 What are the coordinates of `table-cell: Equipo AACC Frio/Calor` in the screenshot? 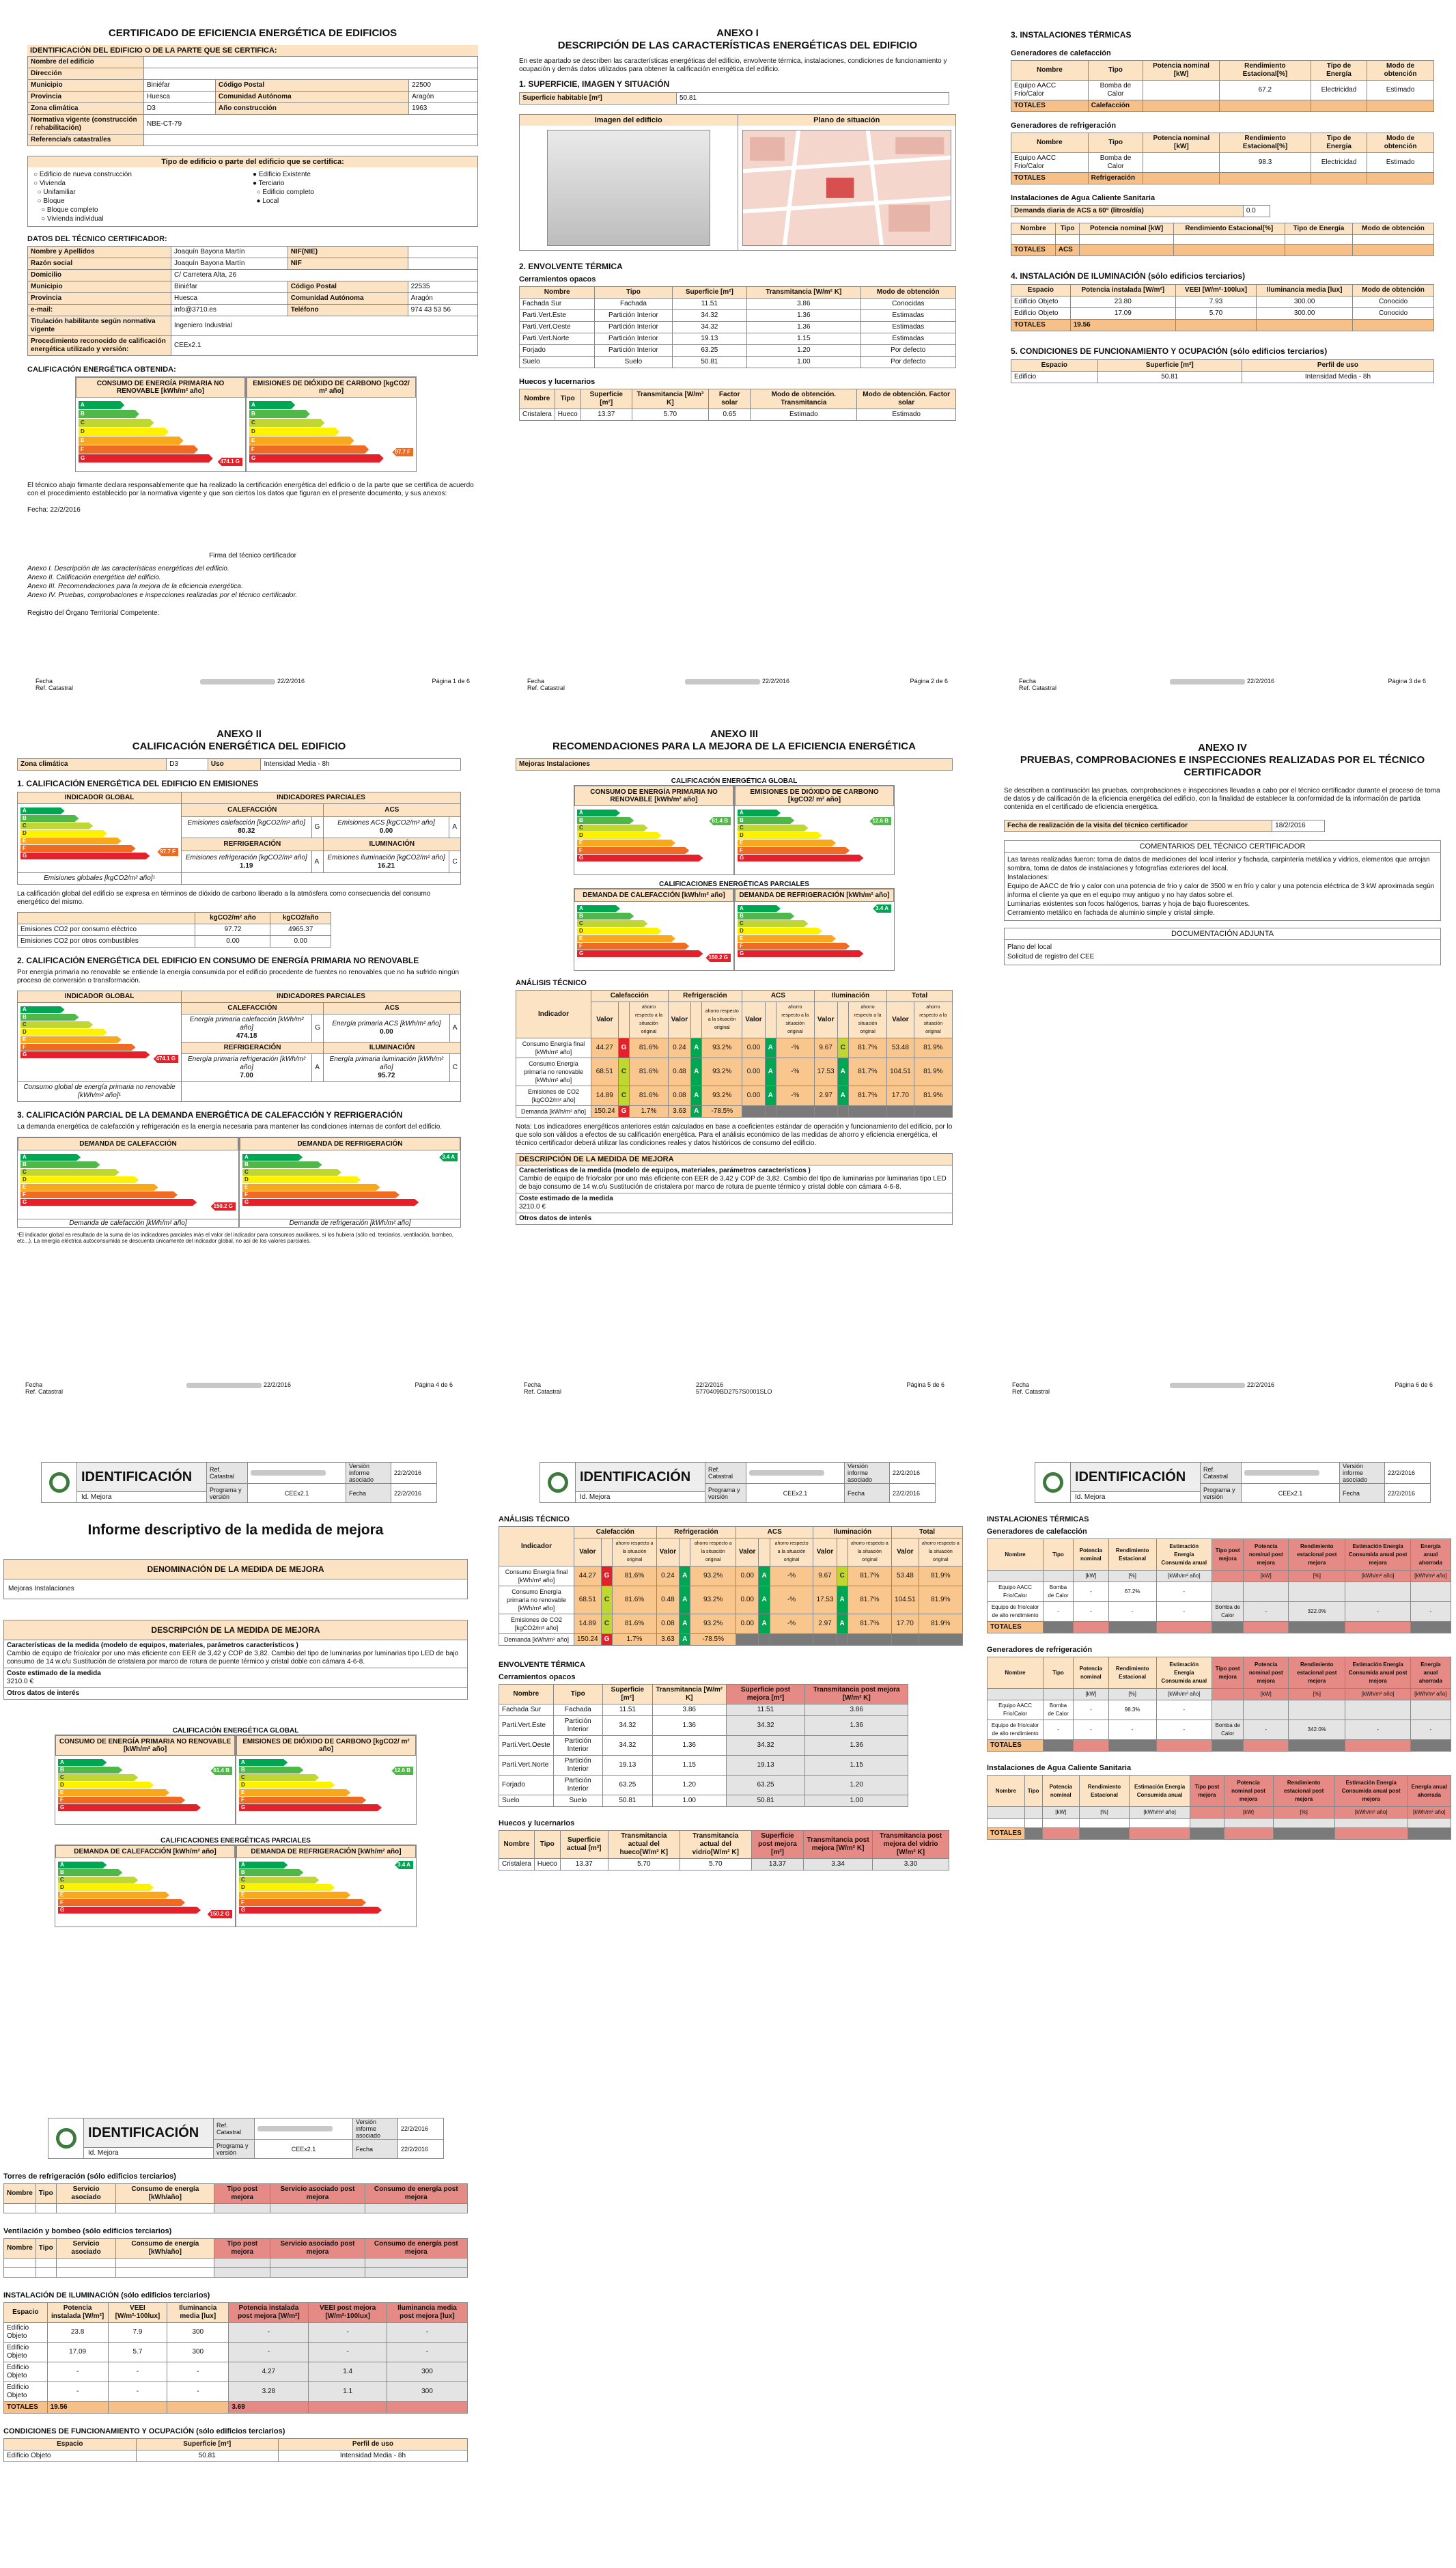 It's located at (1050, 90).